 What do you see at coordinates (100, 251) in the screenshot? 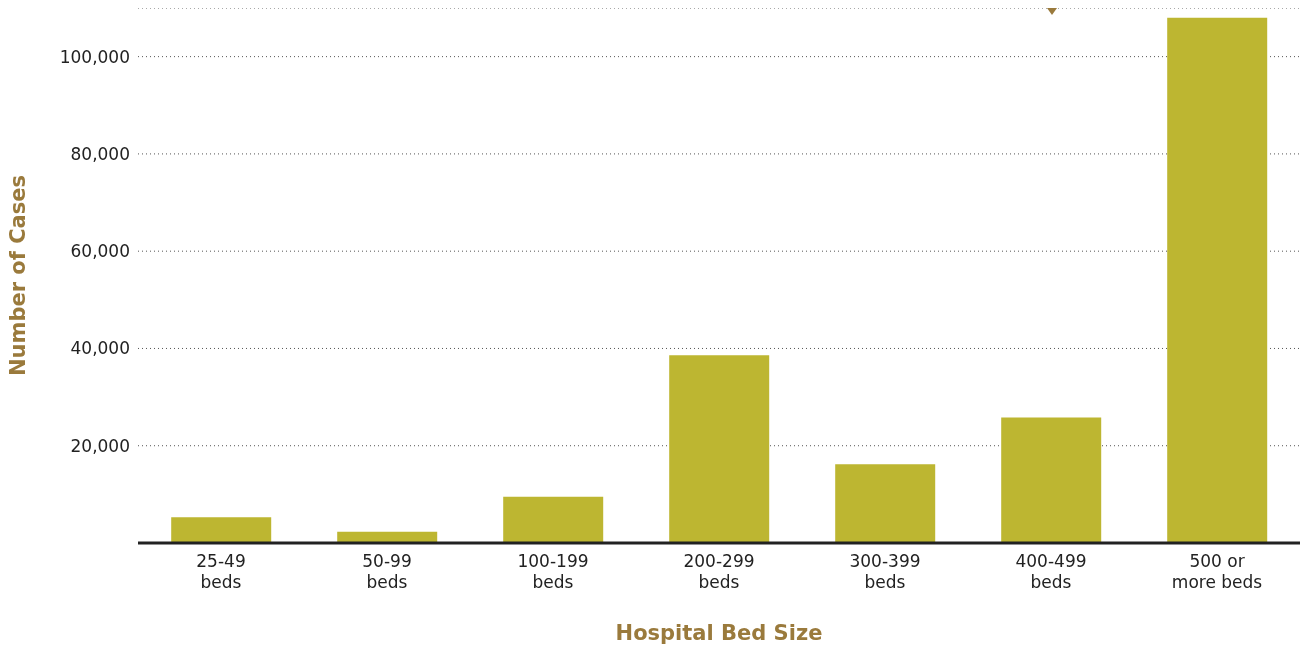
I see `y-tick-label: 60,000` at bounding box center [100, 251].